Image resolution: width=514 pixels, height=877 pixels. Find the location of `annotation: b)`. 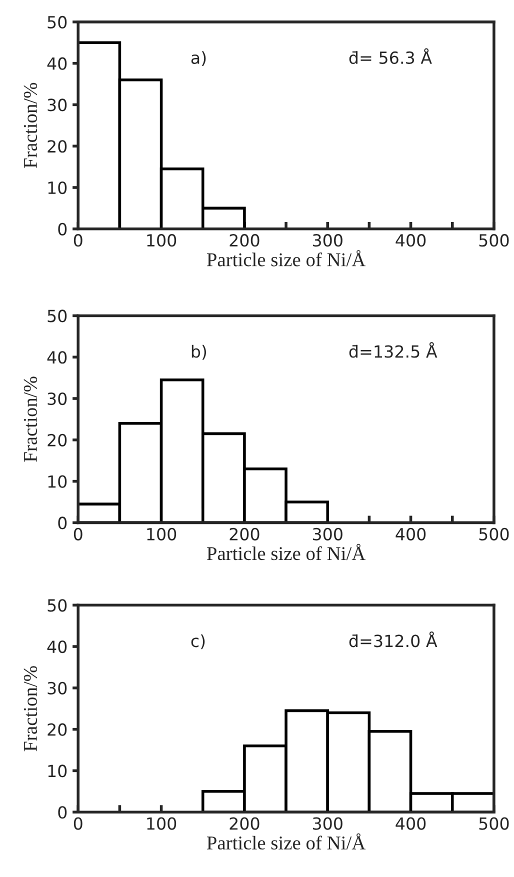

annotation: b) is located at coordinates (199, 352).